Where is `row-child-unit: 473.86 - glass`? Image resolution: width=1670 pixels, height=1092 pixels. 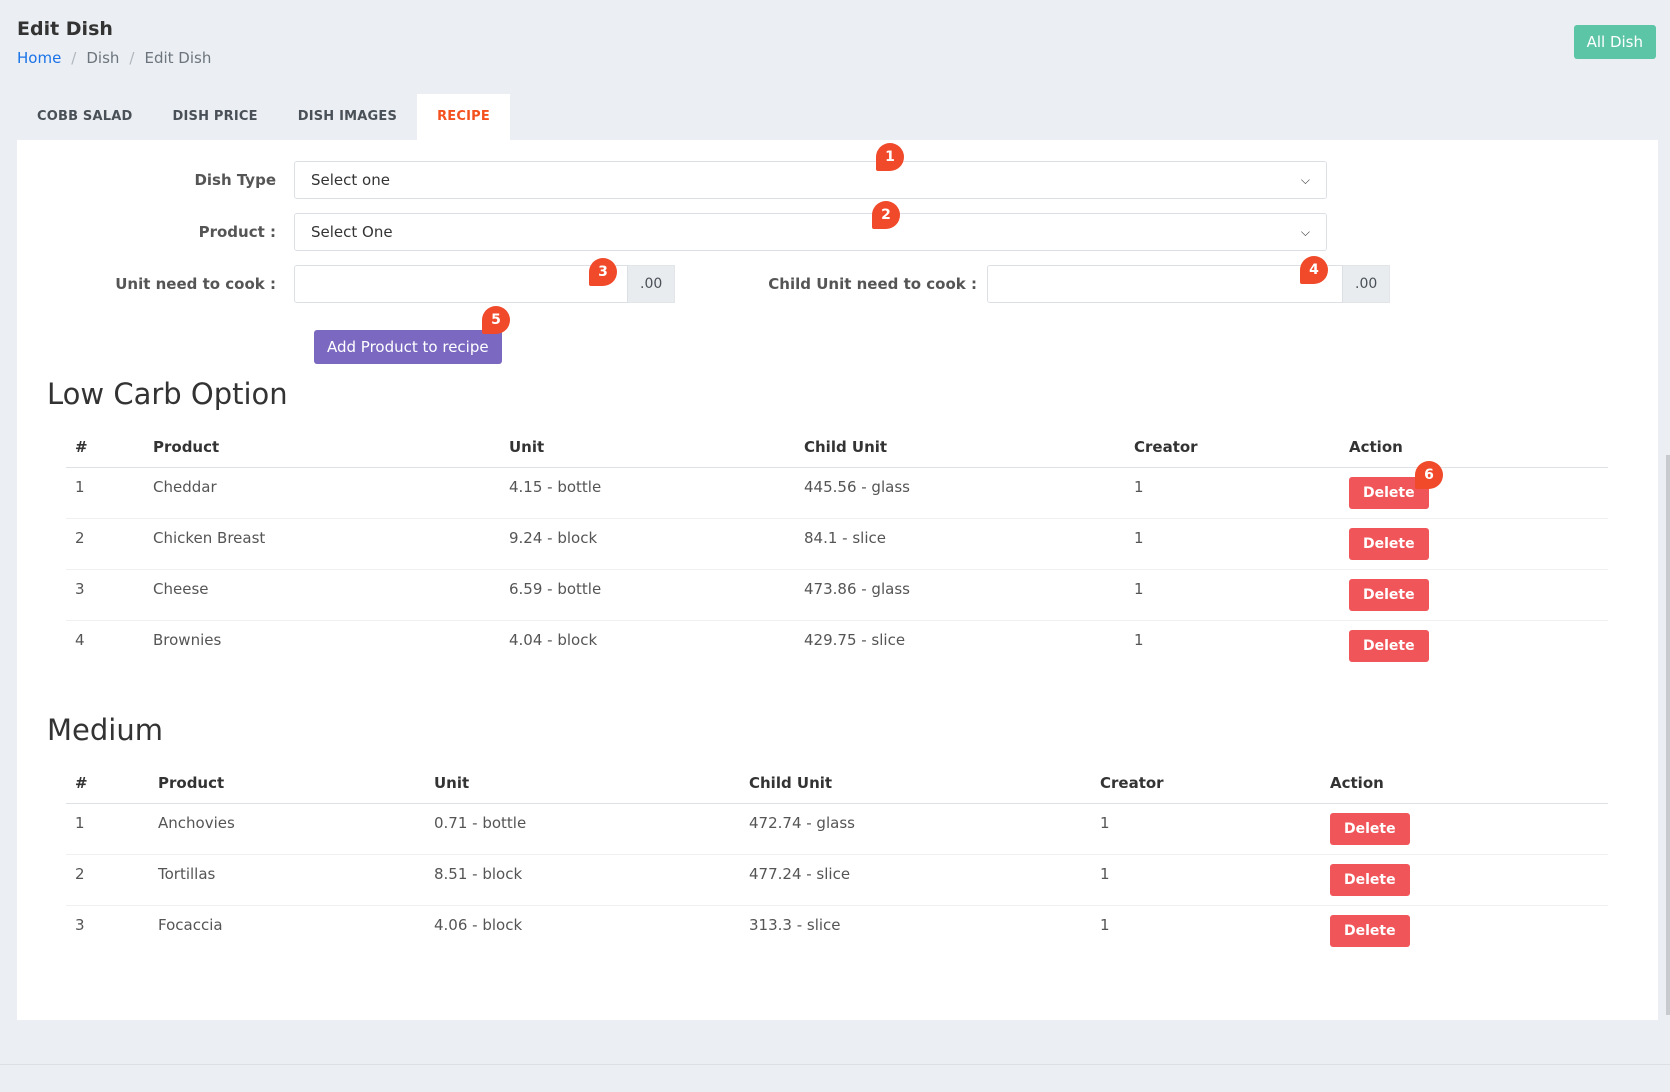 row-child-unit: 473.86 - glass is located at coordinates (960, 595).